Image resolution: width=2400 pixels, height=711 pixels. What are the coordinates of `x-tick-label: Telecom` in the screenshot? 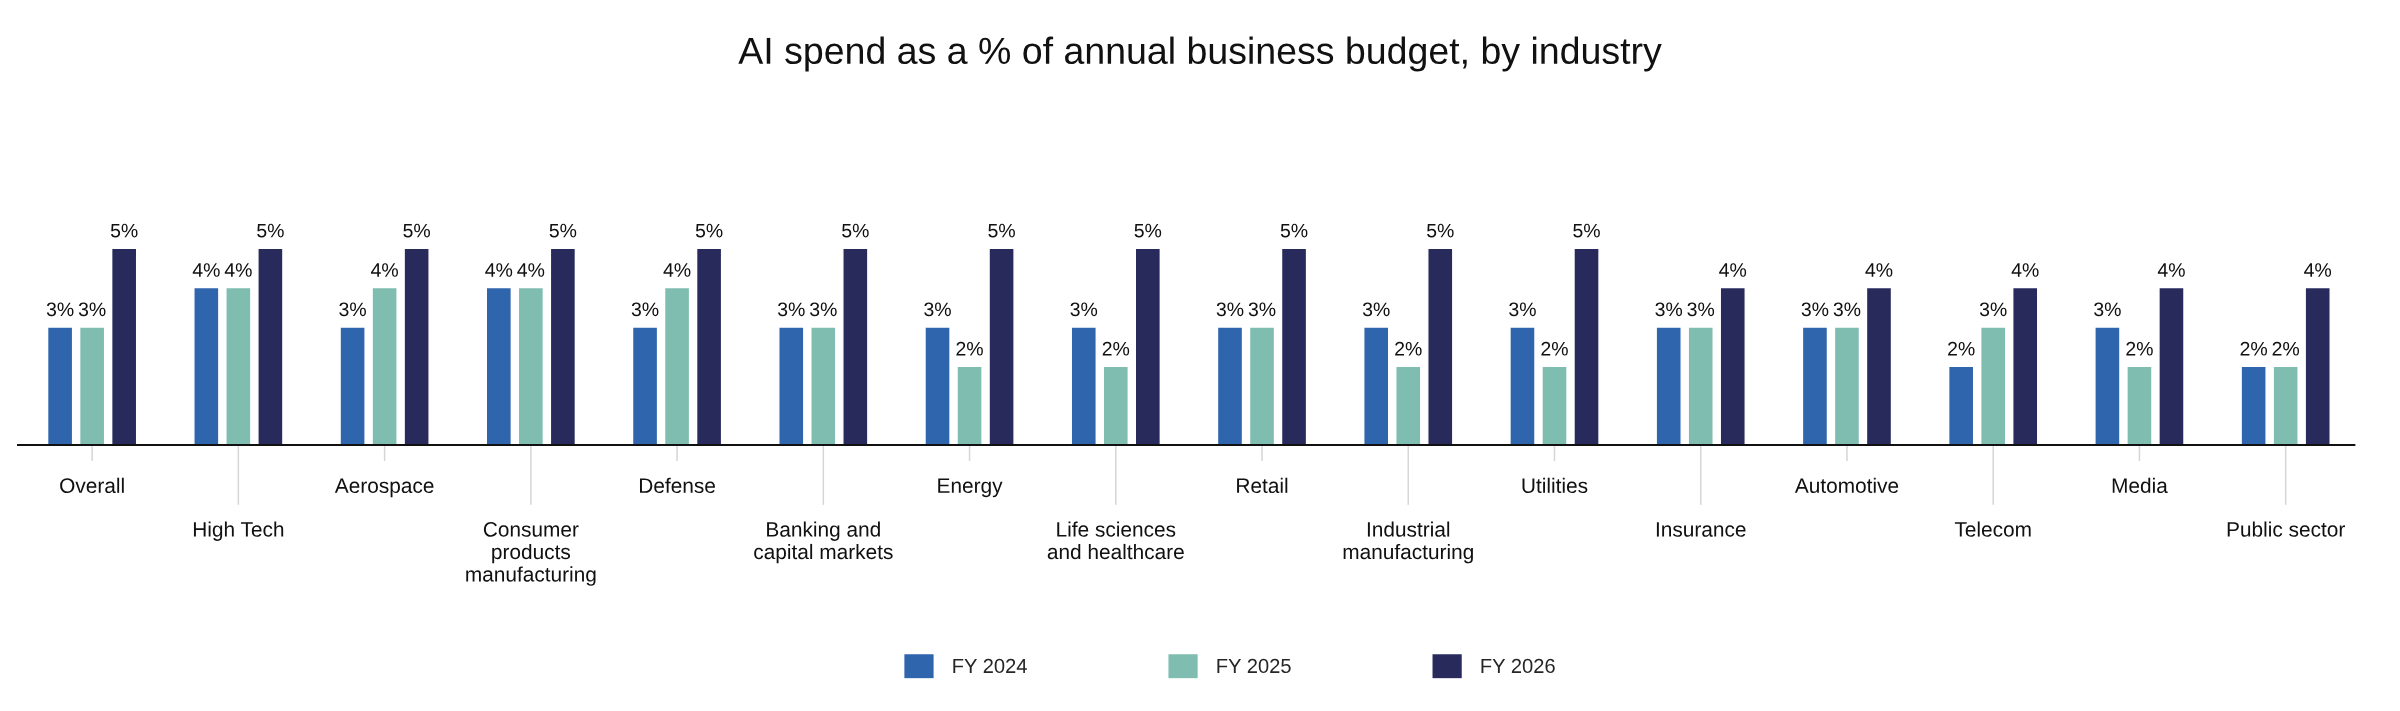 It's located at (1992, 529).